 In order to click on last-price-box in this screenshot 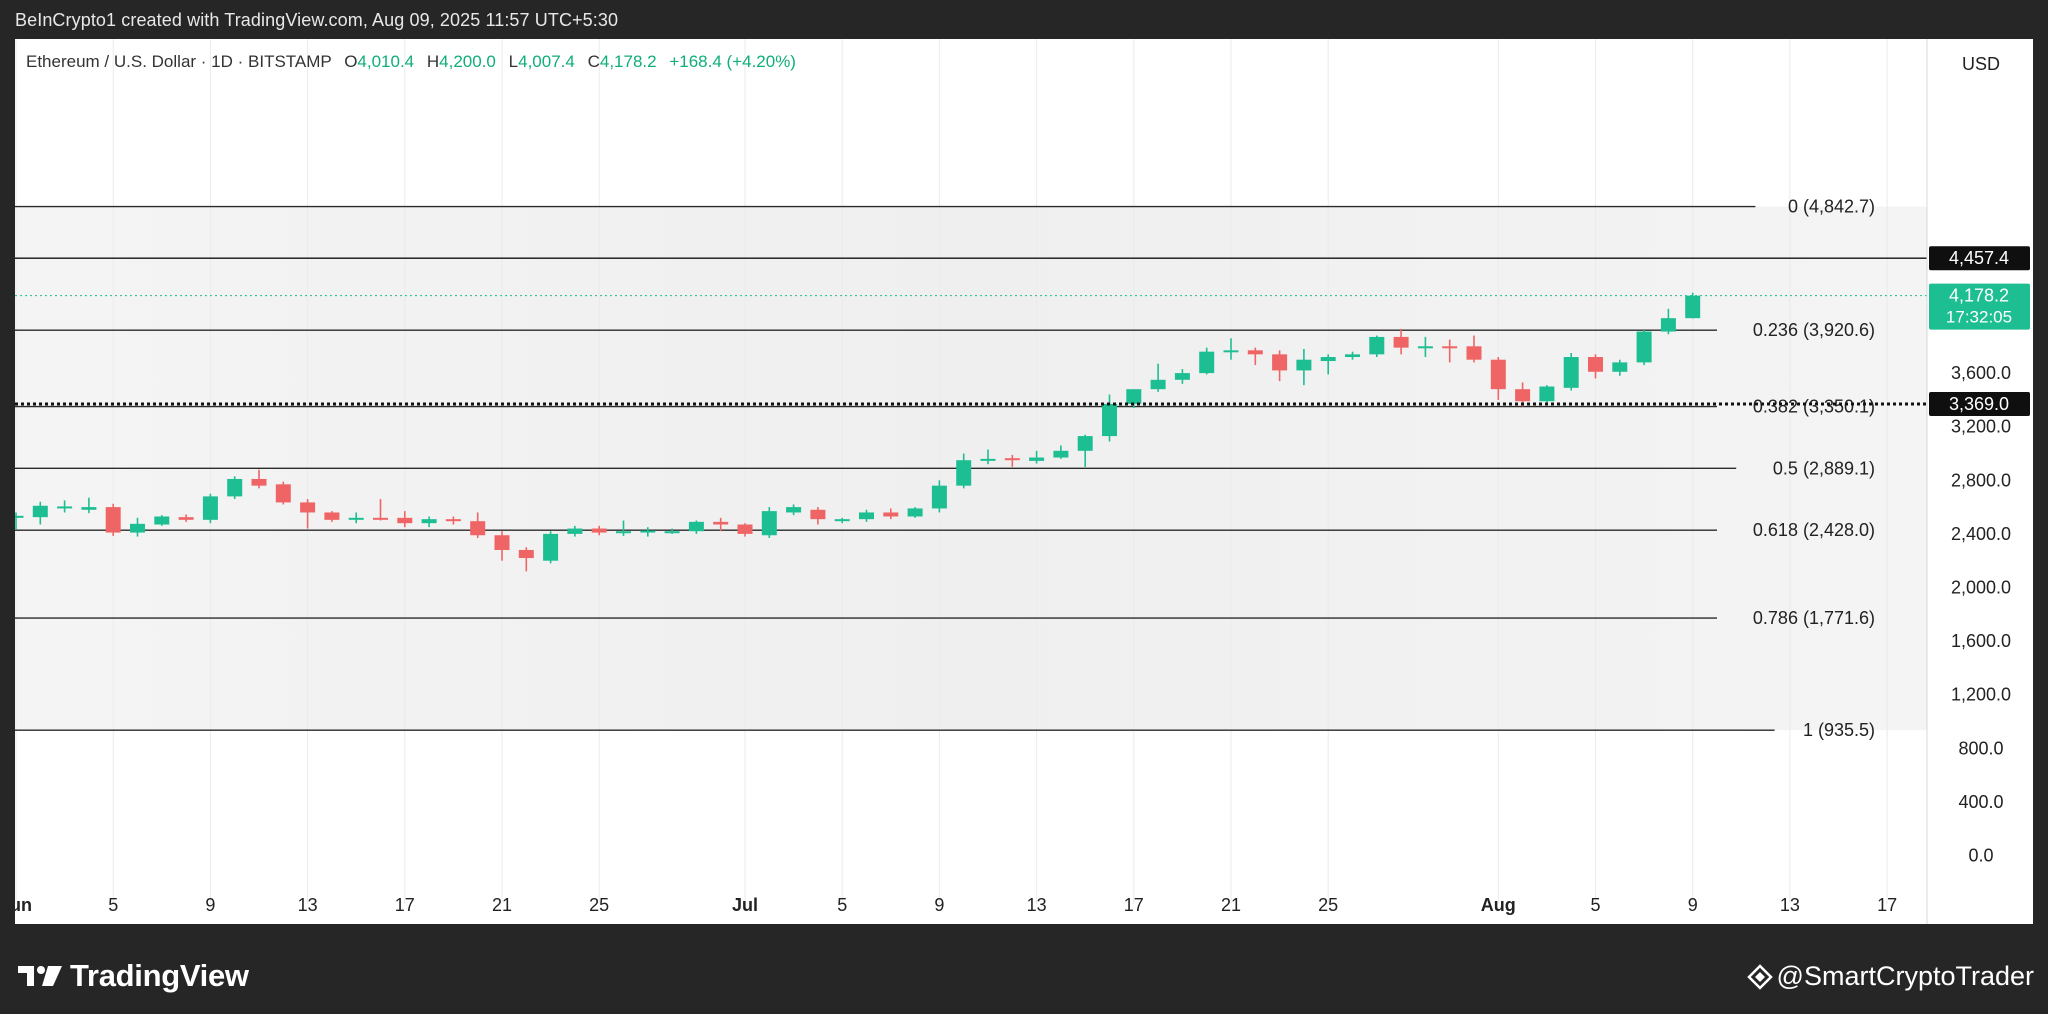, I will do `click(1979, 306)`.